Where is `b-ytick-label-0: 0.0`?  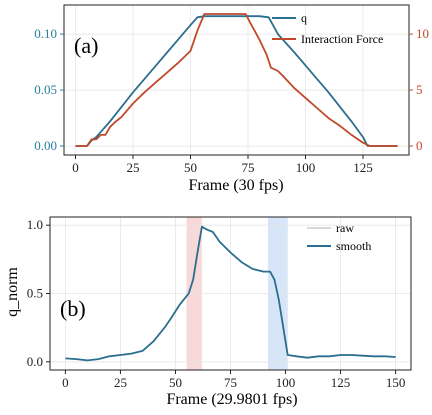 b-ytick-label-0: 0.0 is located at coordinates (35, 361).